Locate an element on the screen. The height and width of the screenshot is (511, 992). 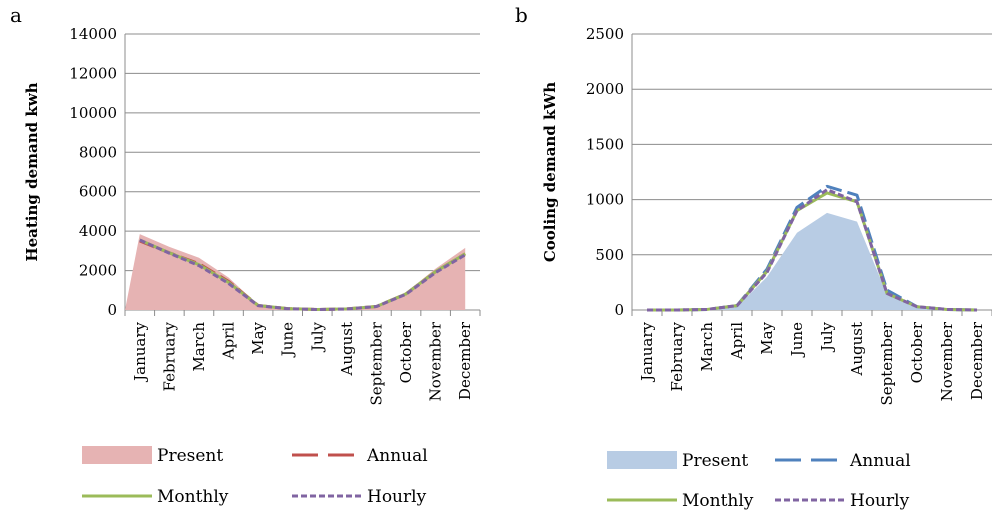
panel-a-x-tick-label: September is located at coordinates (376, 363).